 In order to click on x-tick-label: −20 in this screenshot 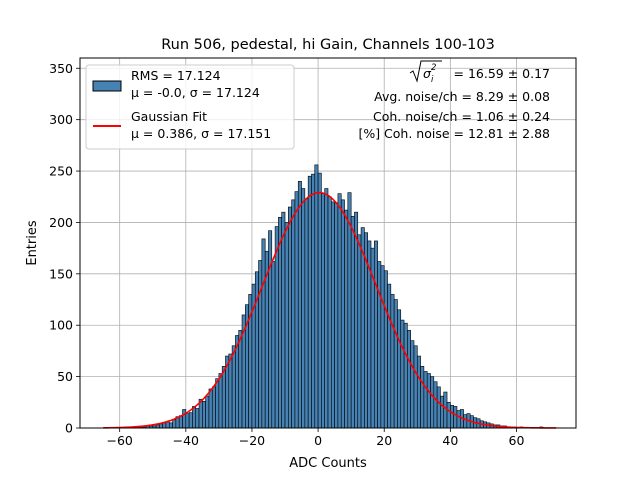, I will do `click(252, 440)`.